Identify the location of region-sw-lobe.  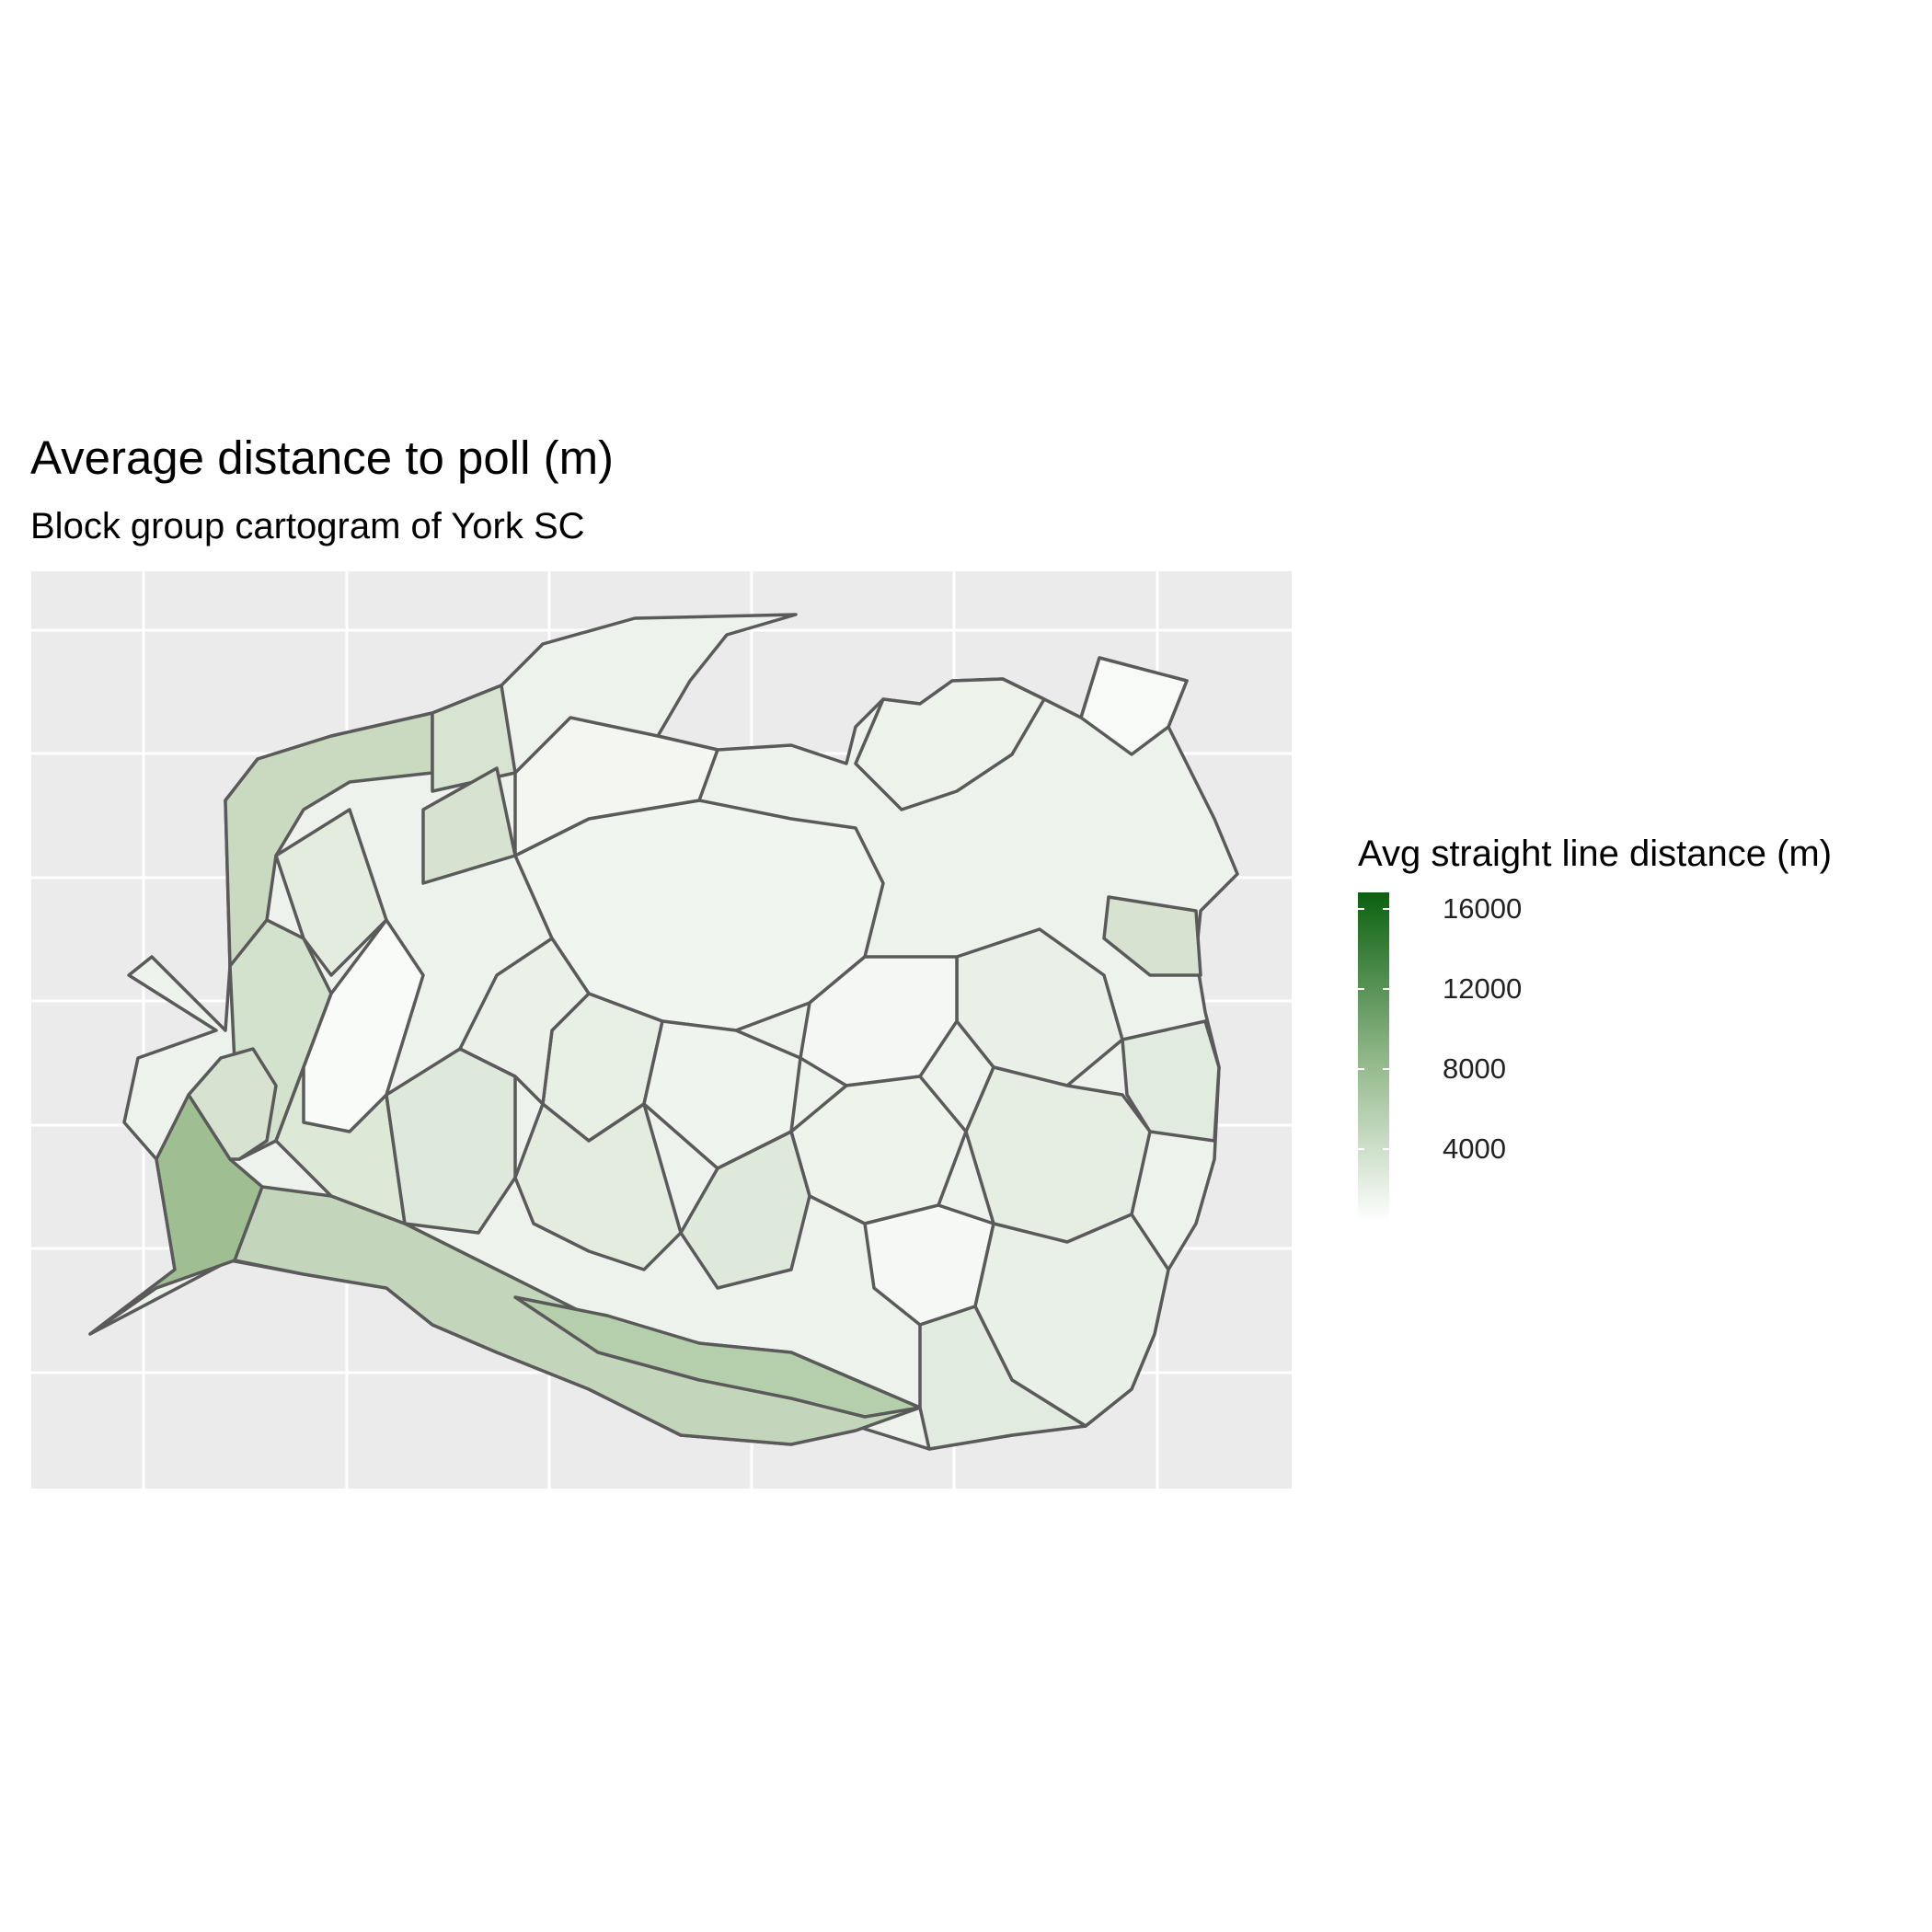
(232, 1104).